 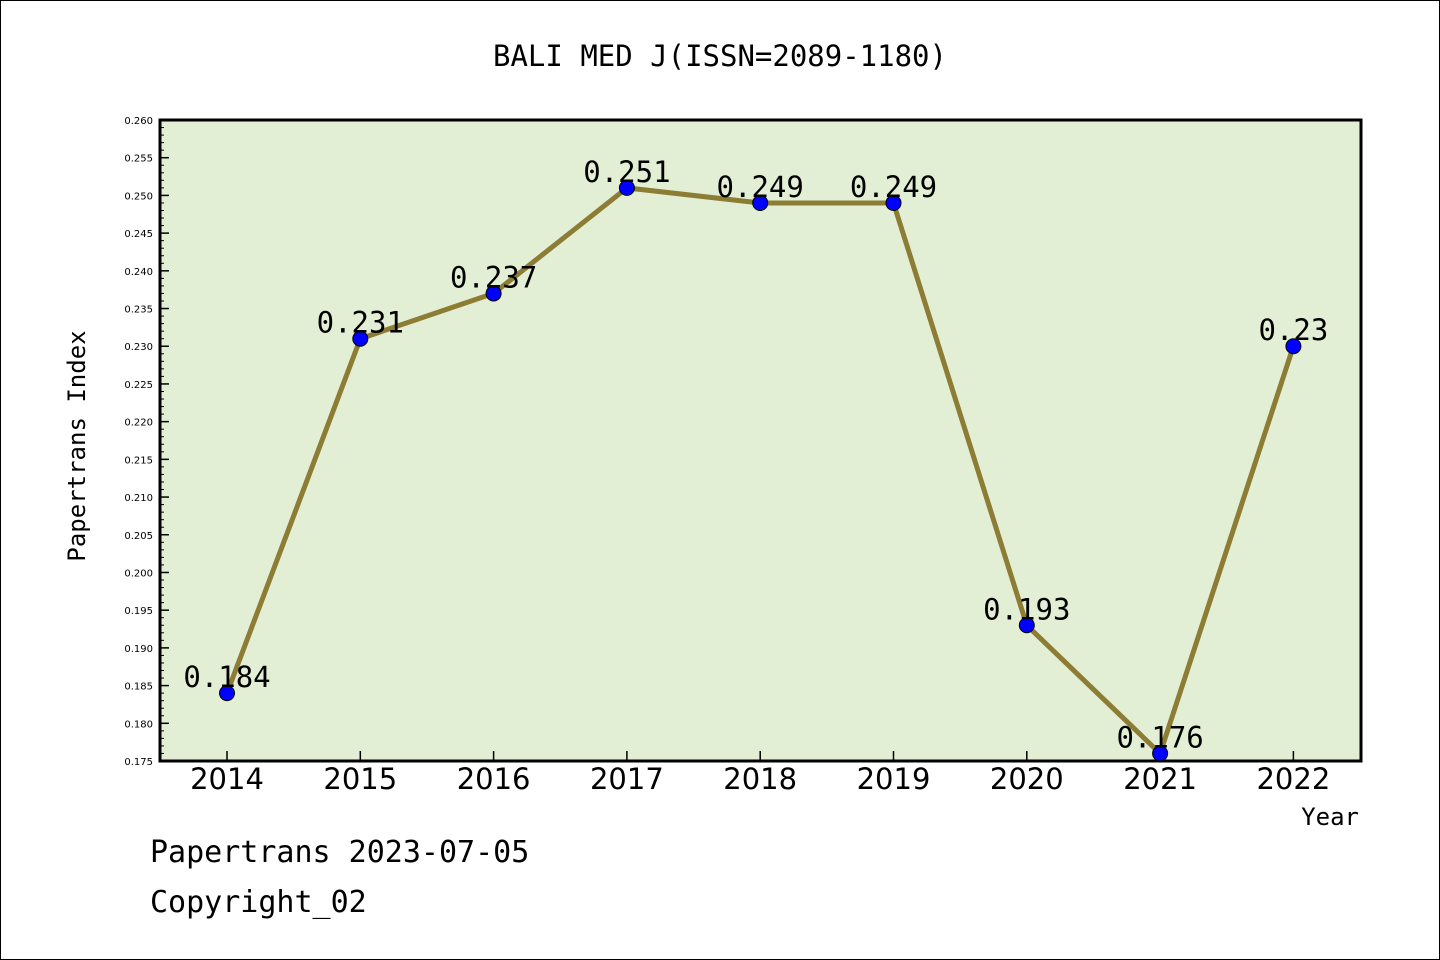 I want to click on x-tick-label: 2017, so click(x=627, y=779).